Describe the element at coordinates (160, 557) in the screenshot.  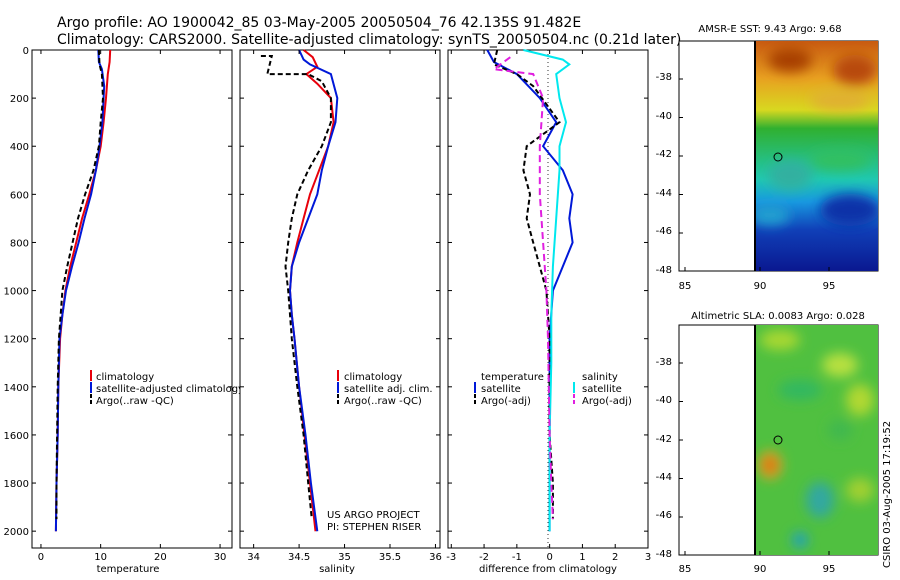
I see `x-tick-label: 20` at that location.